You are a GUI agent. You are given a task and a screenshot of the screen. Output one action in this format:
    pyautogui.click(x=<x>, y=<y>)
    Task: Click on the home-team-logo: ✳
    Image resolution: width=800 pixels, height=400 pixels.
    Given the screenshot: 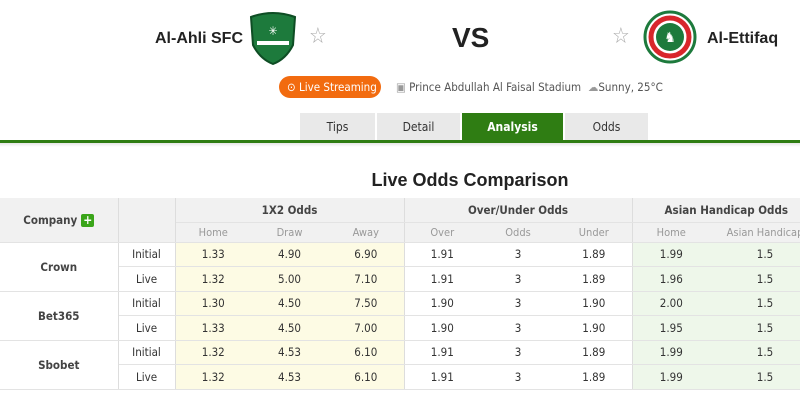 What is the action you would take?
    pyautogui.click(x=273, y=38)
    